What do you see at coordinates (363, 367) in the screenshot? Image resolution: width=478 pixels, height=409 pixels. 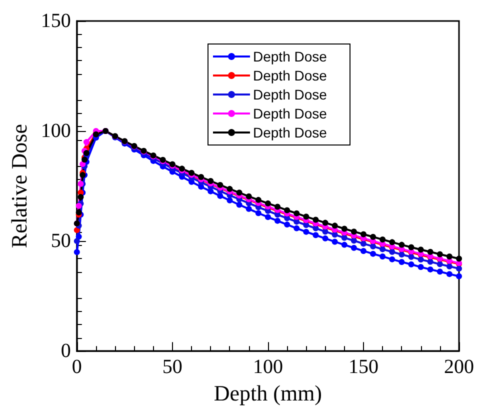 I see `x-tick-label: 150` at bounding box center [363, 367].